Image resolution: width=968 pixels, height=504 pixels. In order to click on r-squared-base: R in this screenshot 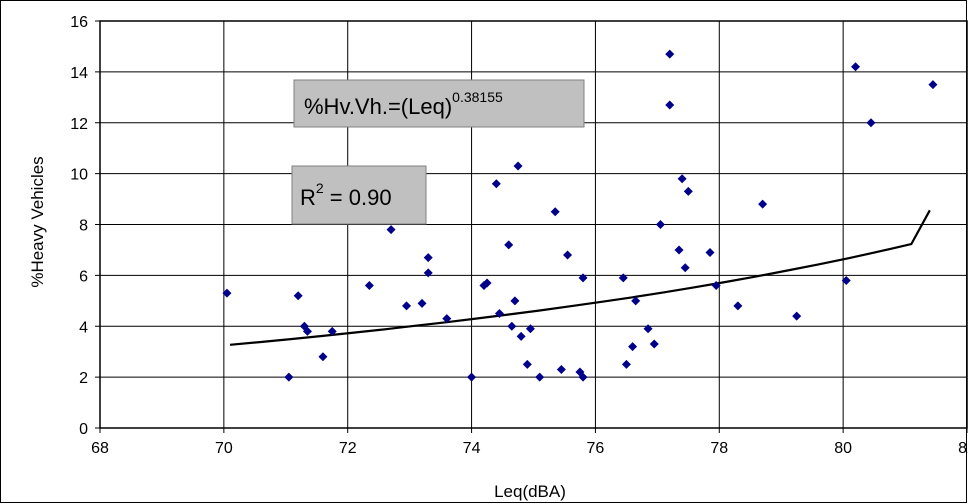, I will do `click(308, 197)`.